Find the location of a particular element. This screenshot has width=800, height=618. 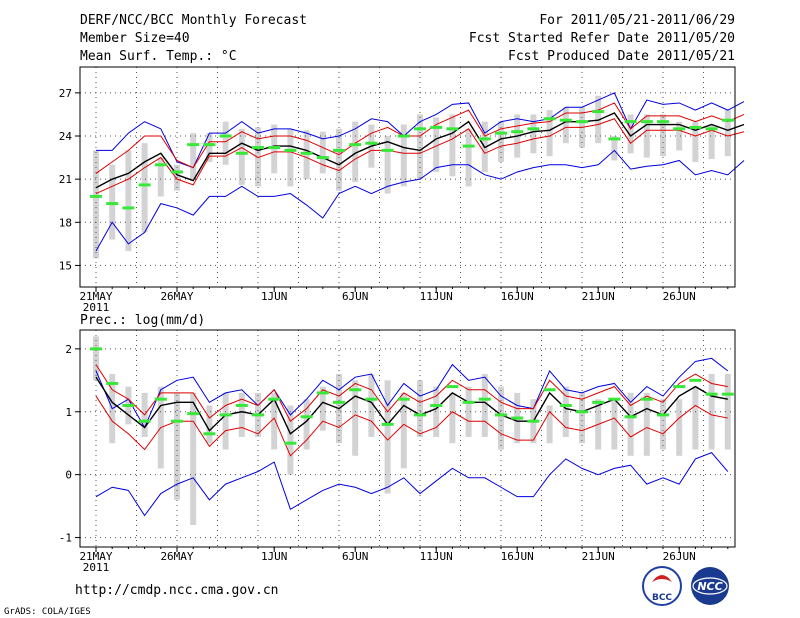

temperature-y-axis: 15 18 21 24 27 is located at coordinates (69, 179).